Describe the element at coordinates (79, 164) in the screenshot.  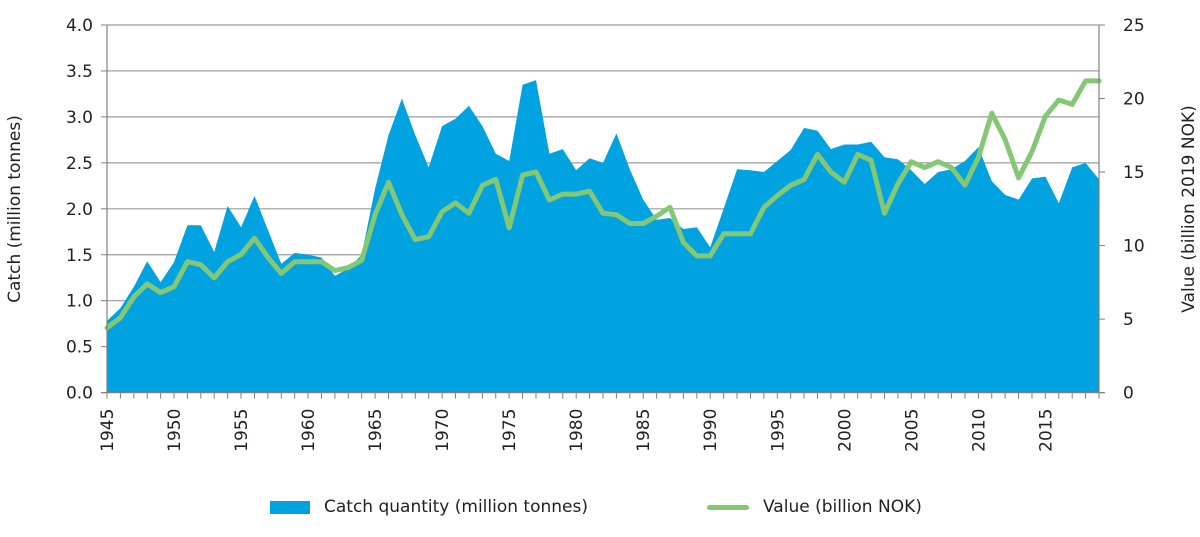
I see `y-tick-label: 2.5` at that location.